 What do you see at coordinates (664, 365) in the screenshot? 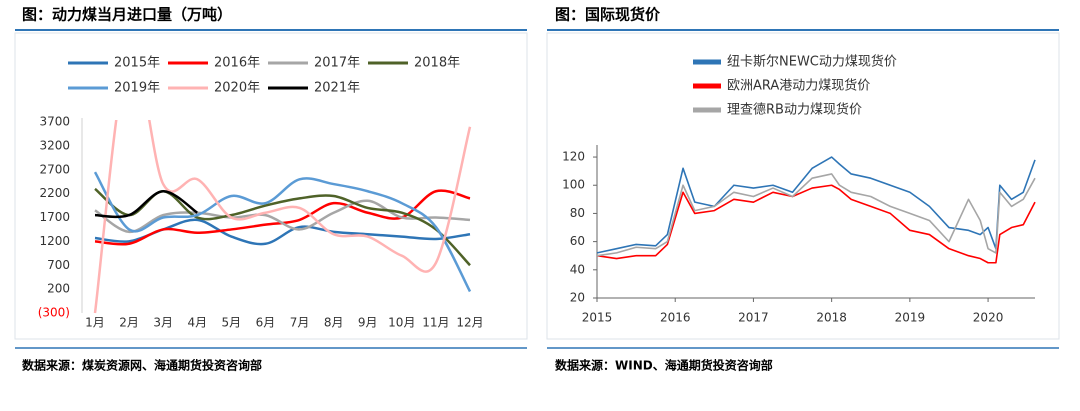
I see `source-note: 数据来源：WIND、海通期货投资咨询部` at bounding box center [664, 365].